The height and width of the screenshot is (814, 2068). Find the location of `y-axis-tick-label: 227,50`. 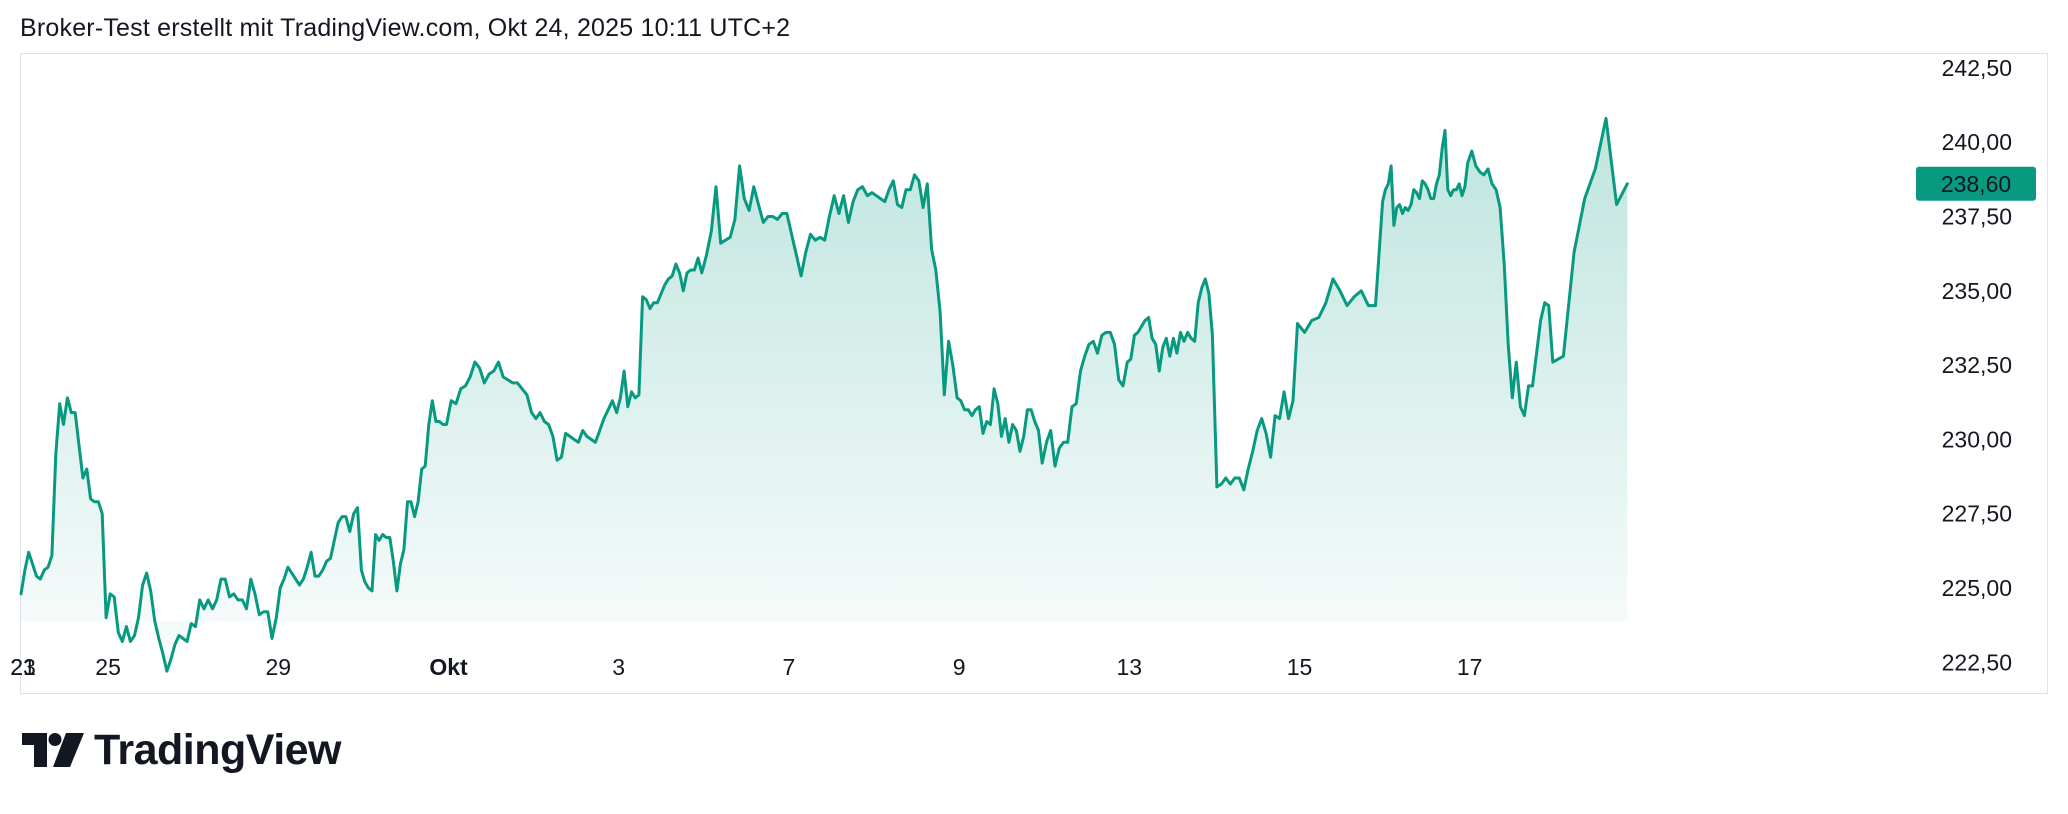

y-axis-tick-label: 227,50 is located at coordinates (1977, 514).